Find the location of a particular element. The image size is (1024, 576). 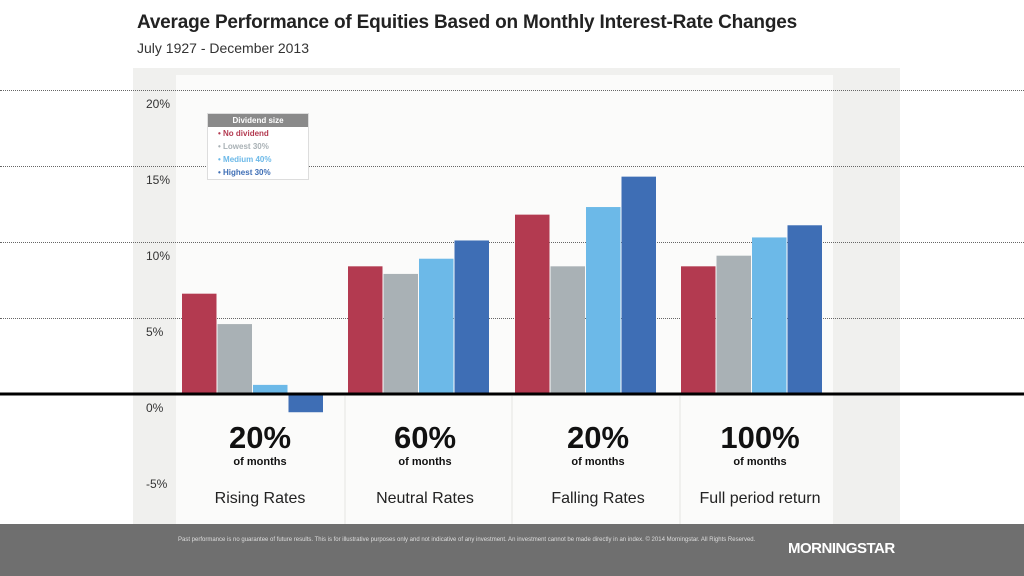

category-block-falling: 20% of months Falling Rates is located at coordinates (598, 465).